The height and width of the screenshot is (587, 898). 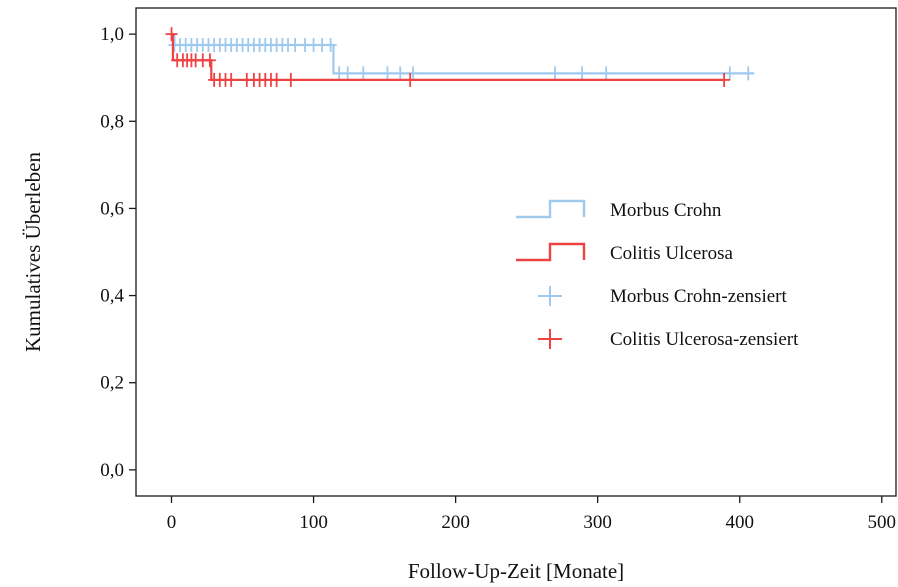 I want to click on legend-item: Colitis Ulcerosa-zensiert, so click(x=668, y=339).